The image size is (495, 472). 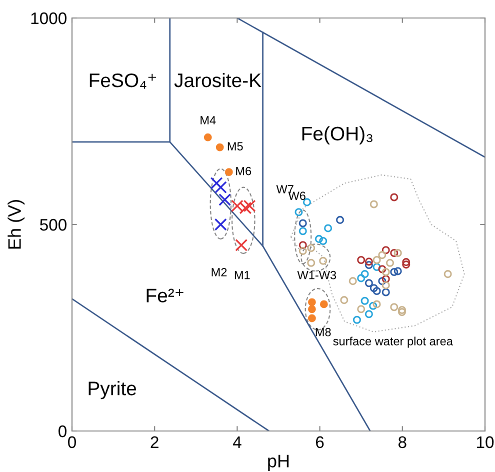 I want to click on x-tick-label: 6, so click(x=320, y=442).